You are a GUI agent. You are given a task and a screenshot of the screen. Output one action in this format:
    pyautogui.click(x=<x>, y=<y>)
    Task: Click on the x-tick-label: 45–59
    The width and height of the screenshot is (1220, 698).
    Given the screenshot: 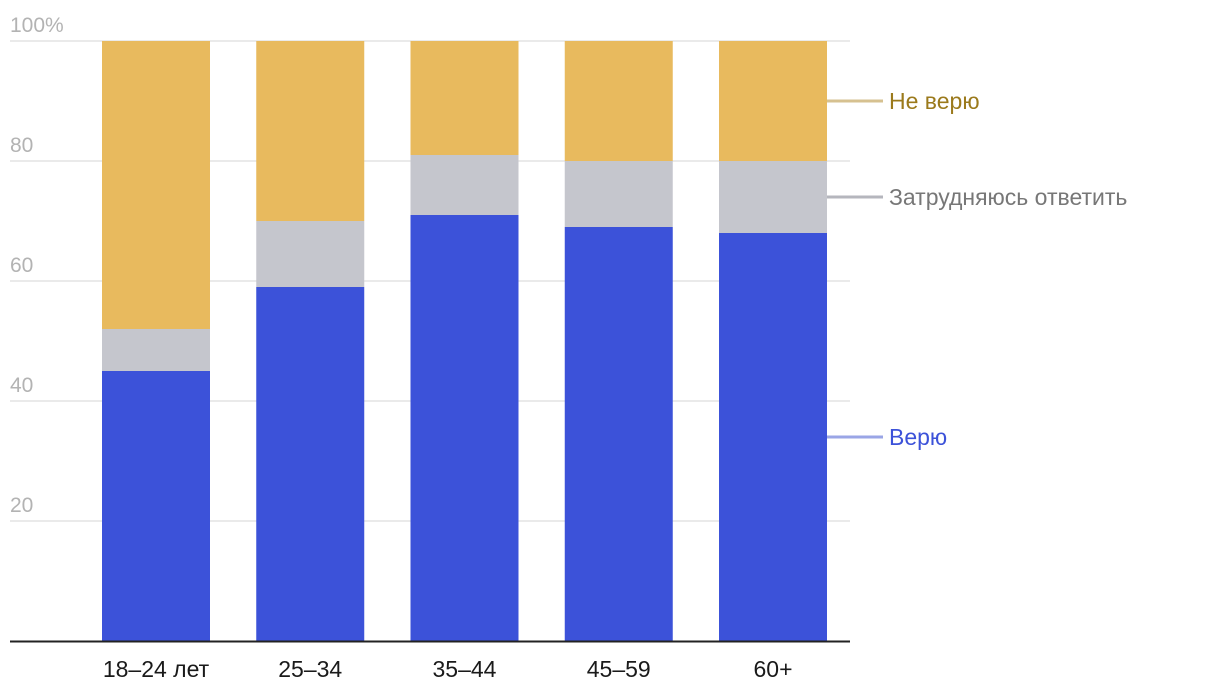 What is the action you would take?
    pyautogui.click(x=619, y=669)
    